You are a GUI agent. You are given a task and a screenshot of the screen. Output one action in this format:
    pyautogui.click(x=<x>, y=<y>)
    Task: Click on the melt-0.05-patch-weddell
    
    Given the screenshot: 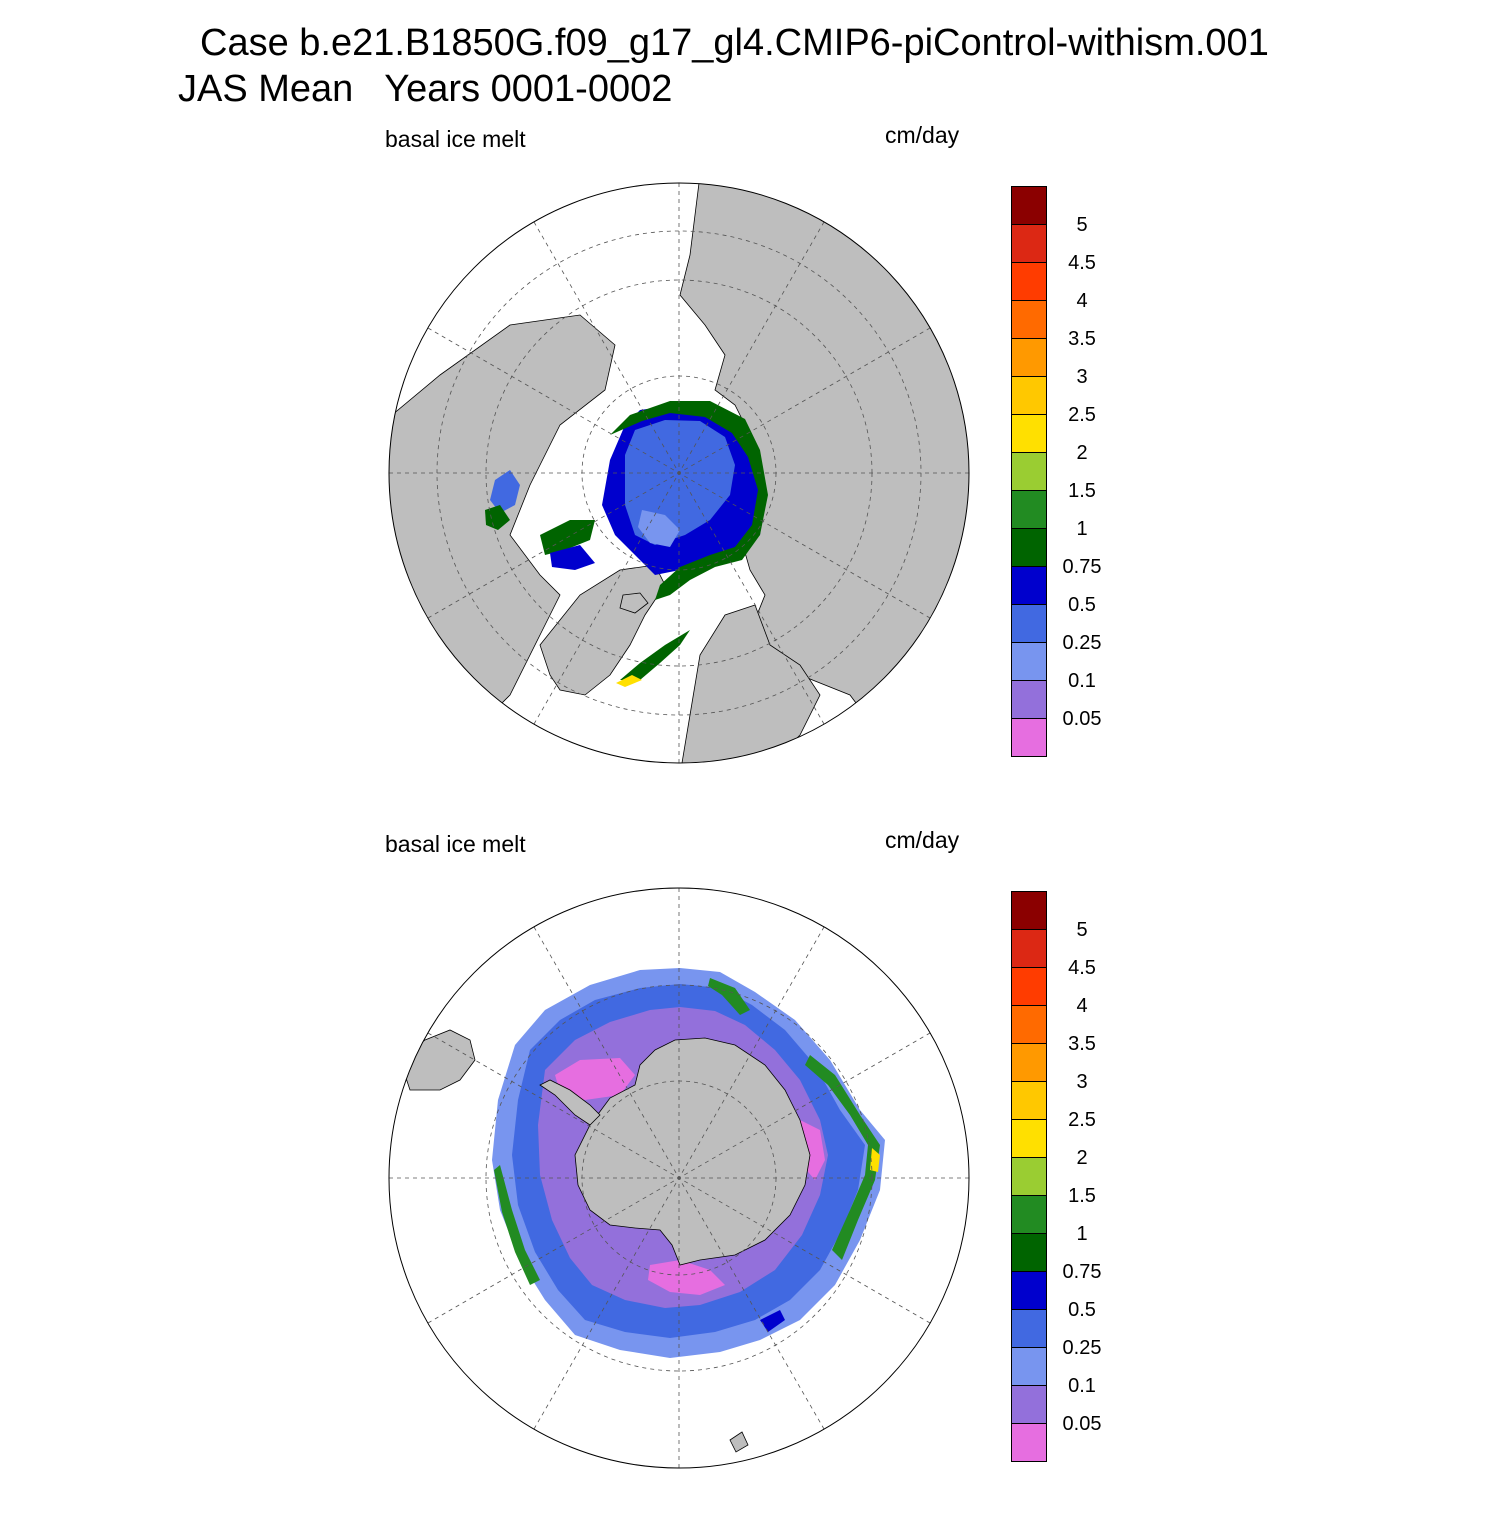 What is the action you would take?
    pyautogui.click(x=595, y=1079)
    